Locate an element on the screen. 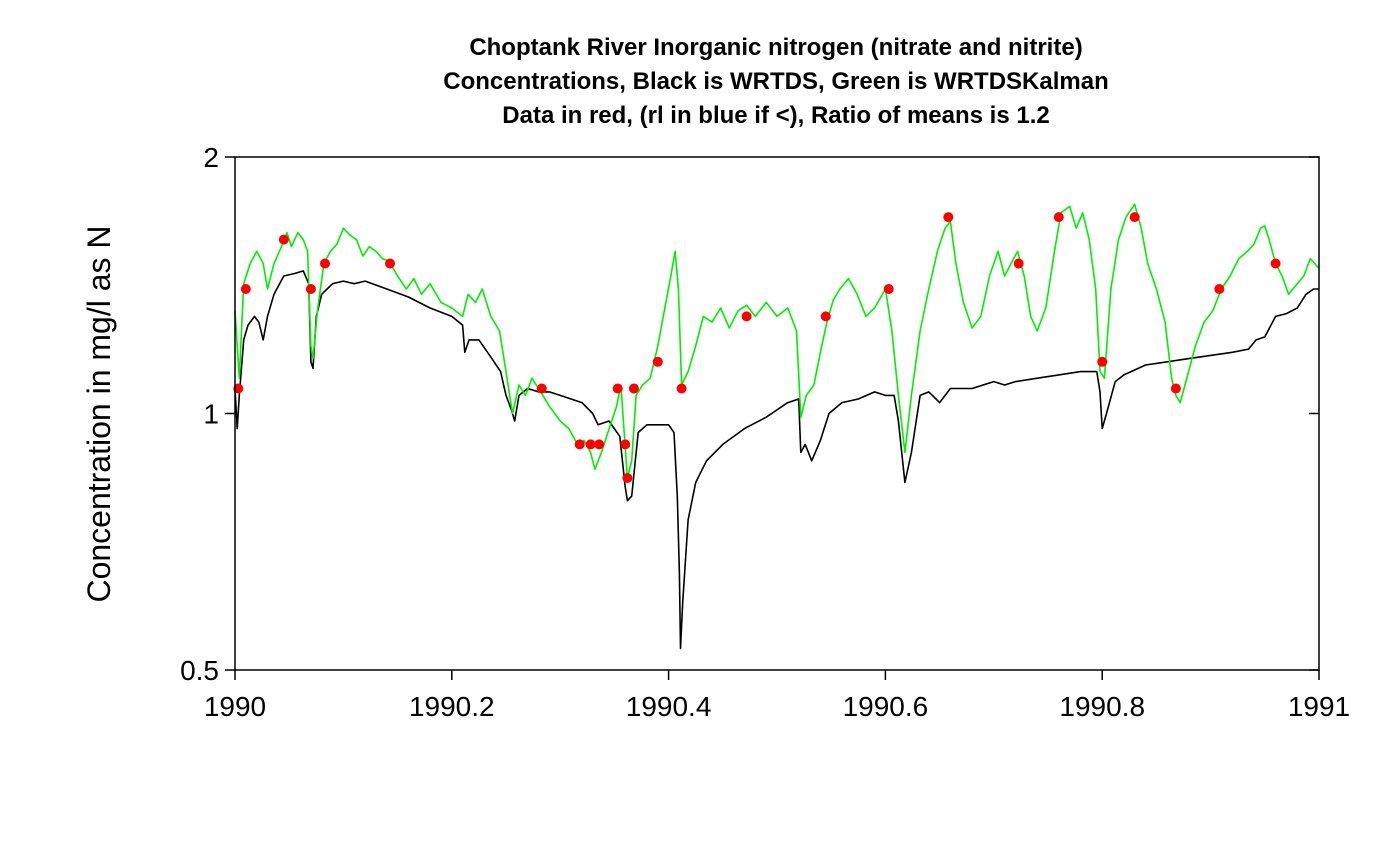 This screenshot has height=866, width=1400. x-tick-label: 1990.6 is located at coordinates (886, 706).